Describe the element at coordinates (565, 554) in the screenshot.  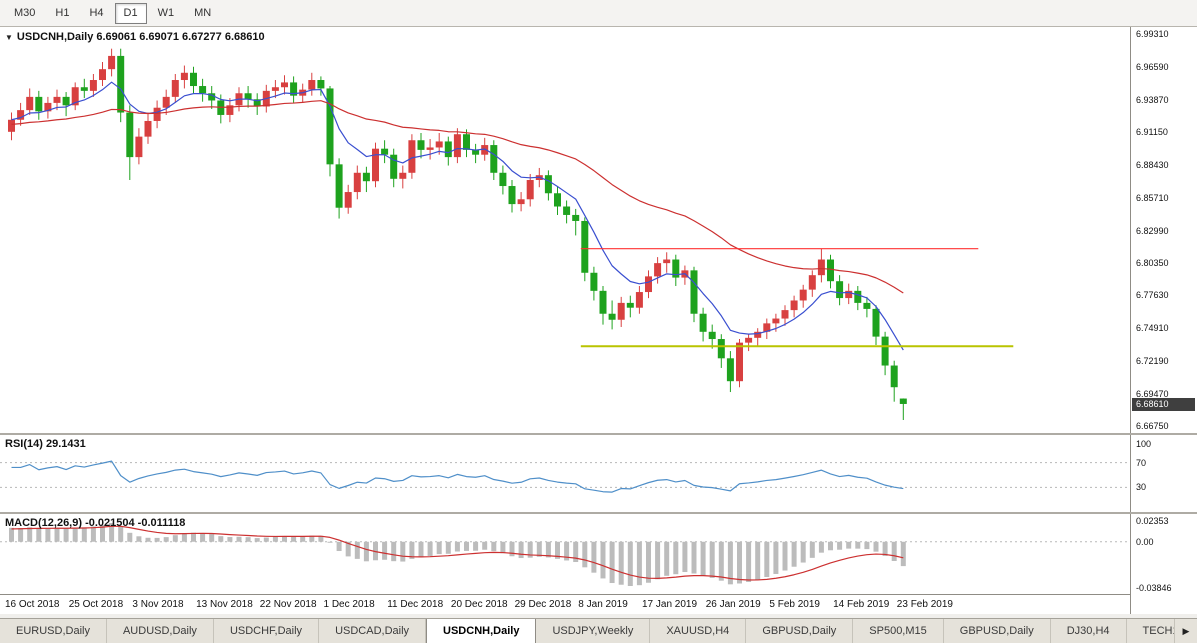
I see `macd-pane-canvas` at that location.